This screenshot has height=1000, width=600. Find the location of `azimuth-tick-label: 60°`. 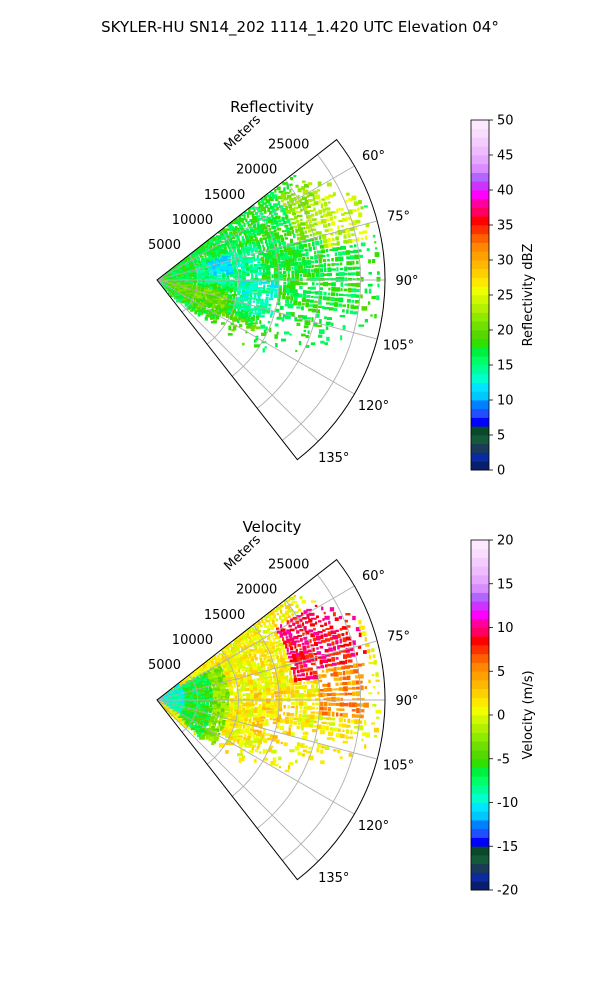

azimuth-tick-label: 60° is located at coordinates (373, 576).